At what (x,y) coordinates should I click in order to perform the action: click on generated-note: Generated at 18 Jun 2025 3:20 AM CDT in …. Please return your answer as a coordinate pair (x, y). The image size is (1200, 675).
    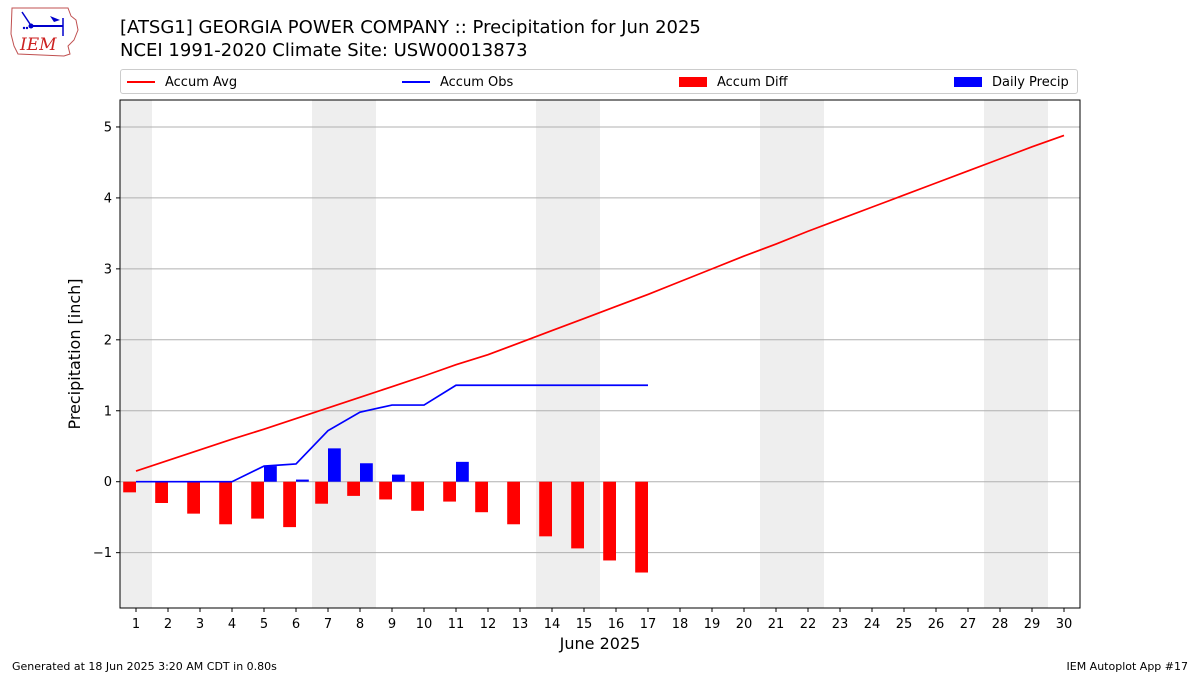
    Looking at the image, I should click on (144, 666).